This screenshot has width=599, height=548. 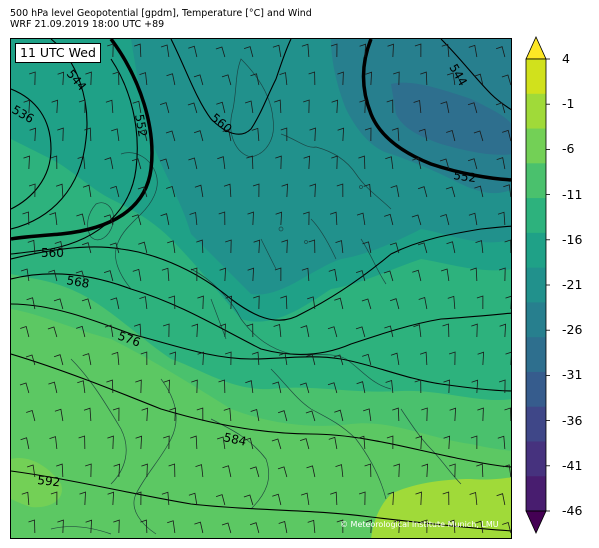 What do you see at coordinates (451, 118) in the screenshot?
I see `temp-band-minus36` at bounding box center [451, 118].